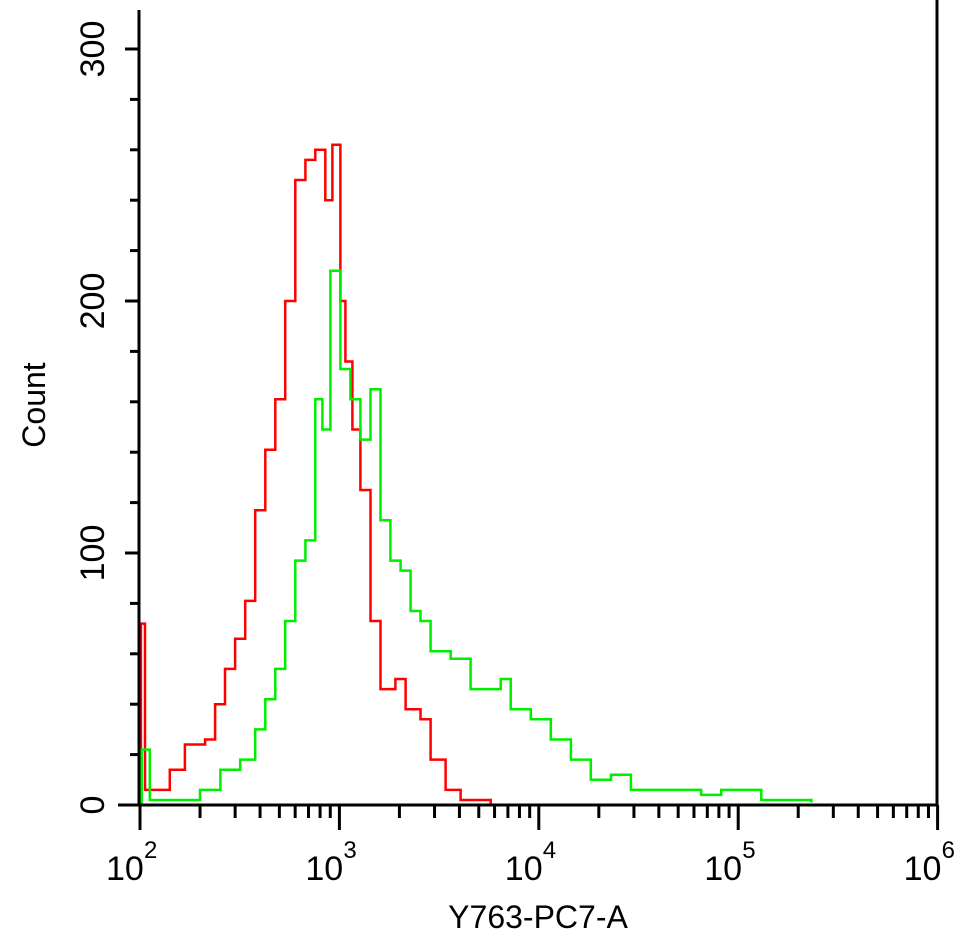 The image size is (960, 937). I want to click on x-tick-label-exponent: 3, so click(349, 850).